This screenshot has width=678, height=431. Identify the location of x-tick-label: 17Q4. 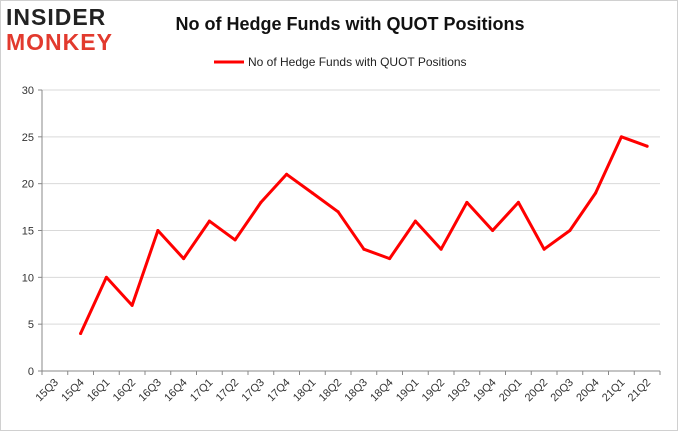
(279, 391).